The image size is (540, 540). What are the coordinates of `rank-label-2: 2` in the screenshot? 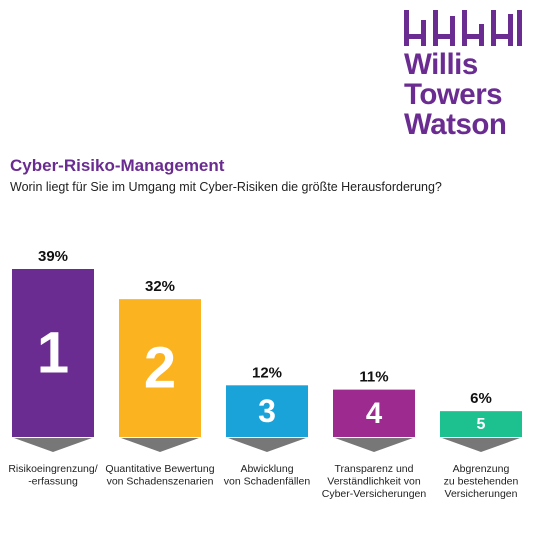 It's located at (160, 368).